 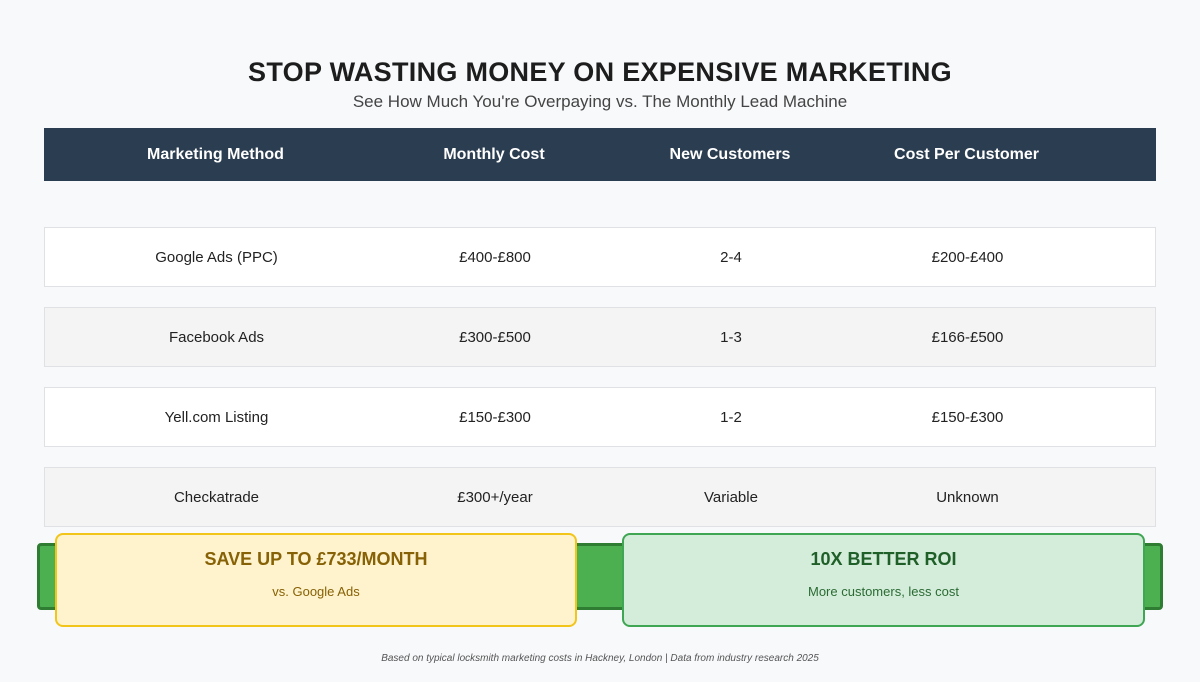 I want to click on cell-new-customers: 1-3, so click(x=731, y=337).